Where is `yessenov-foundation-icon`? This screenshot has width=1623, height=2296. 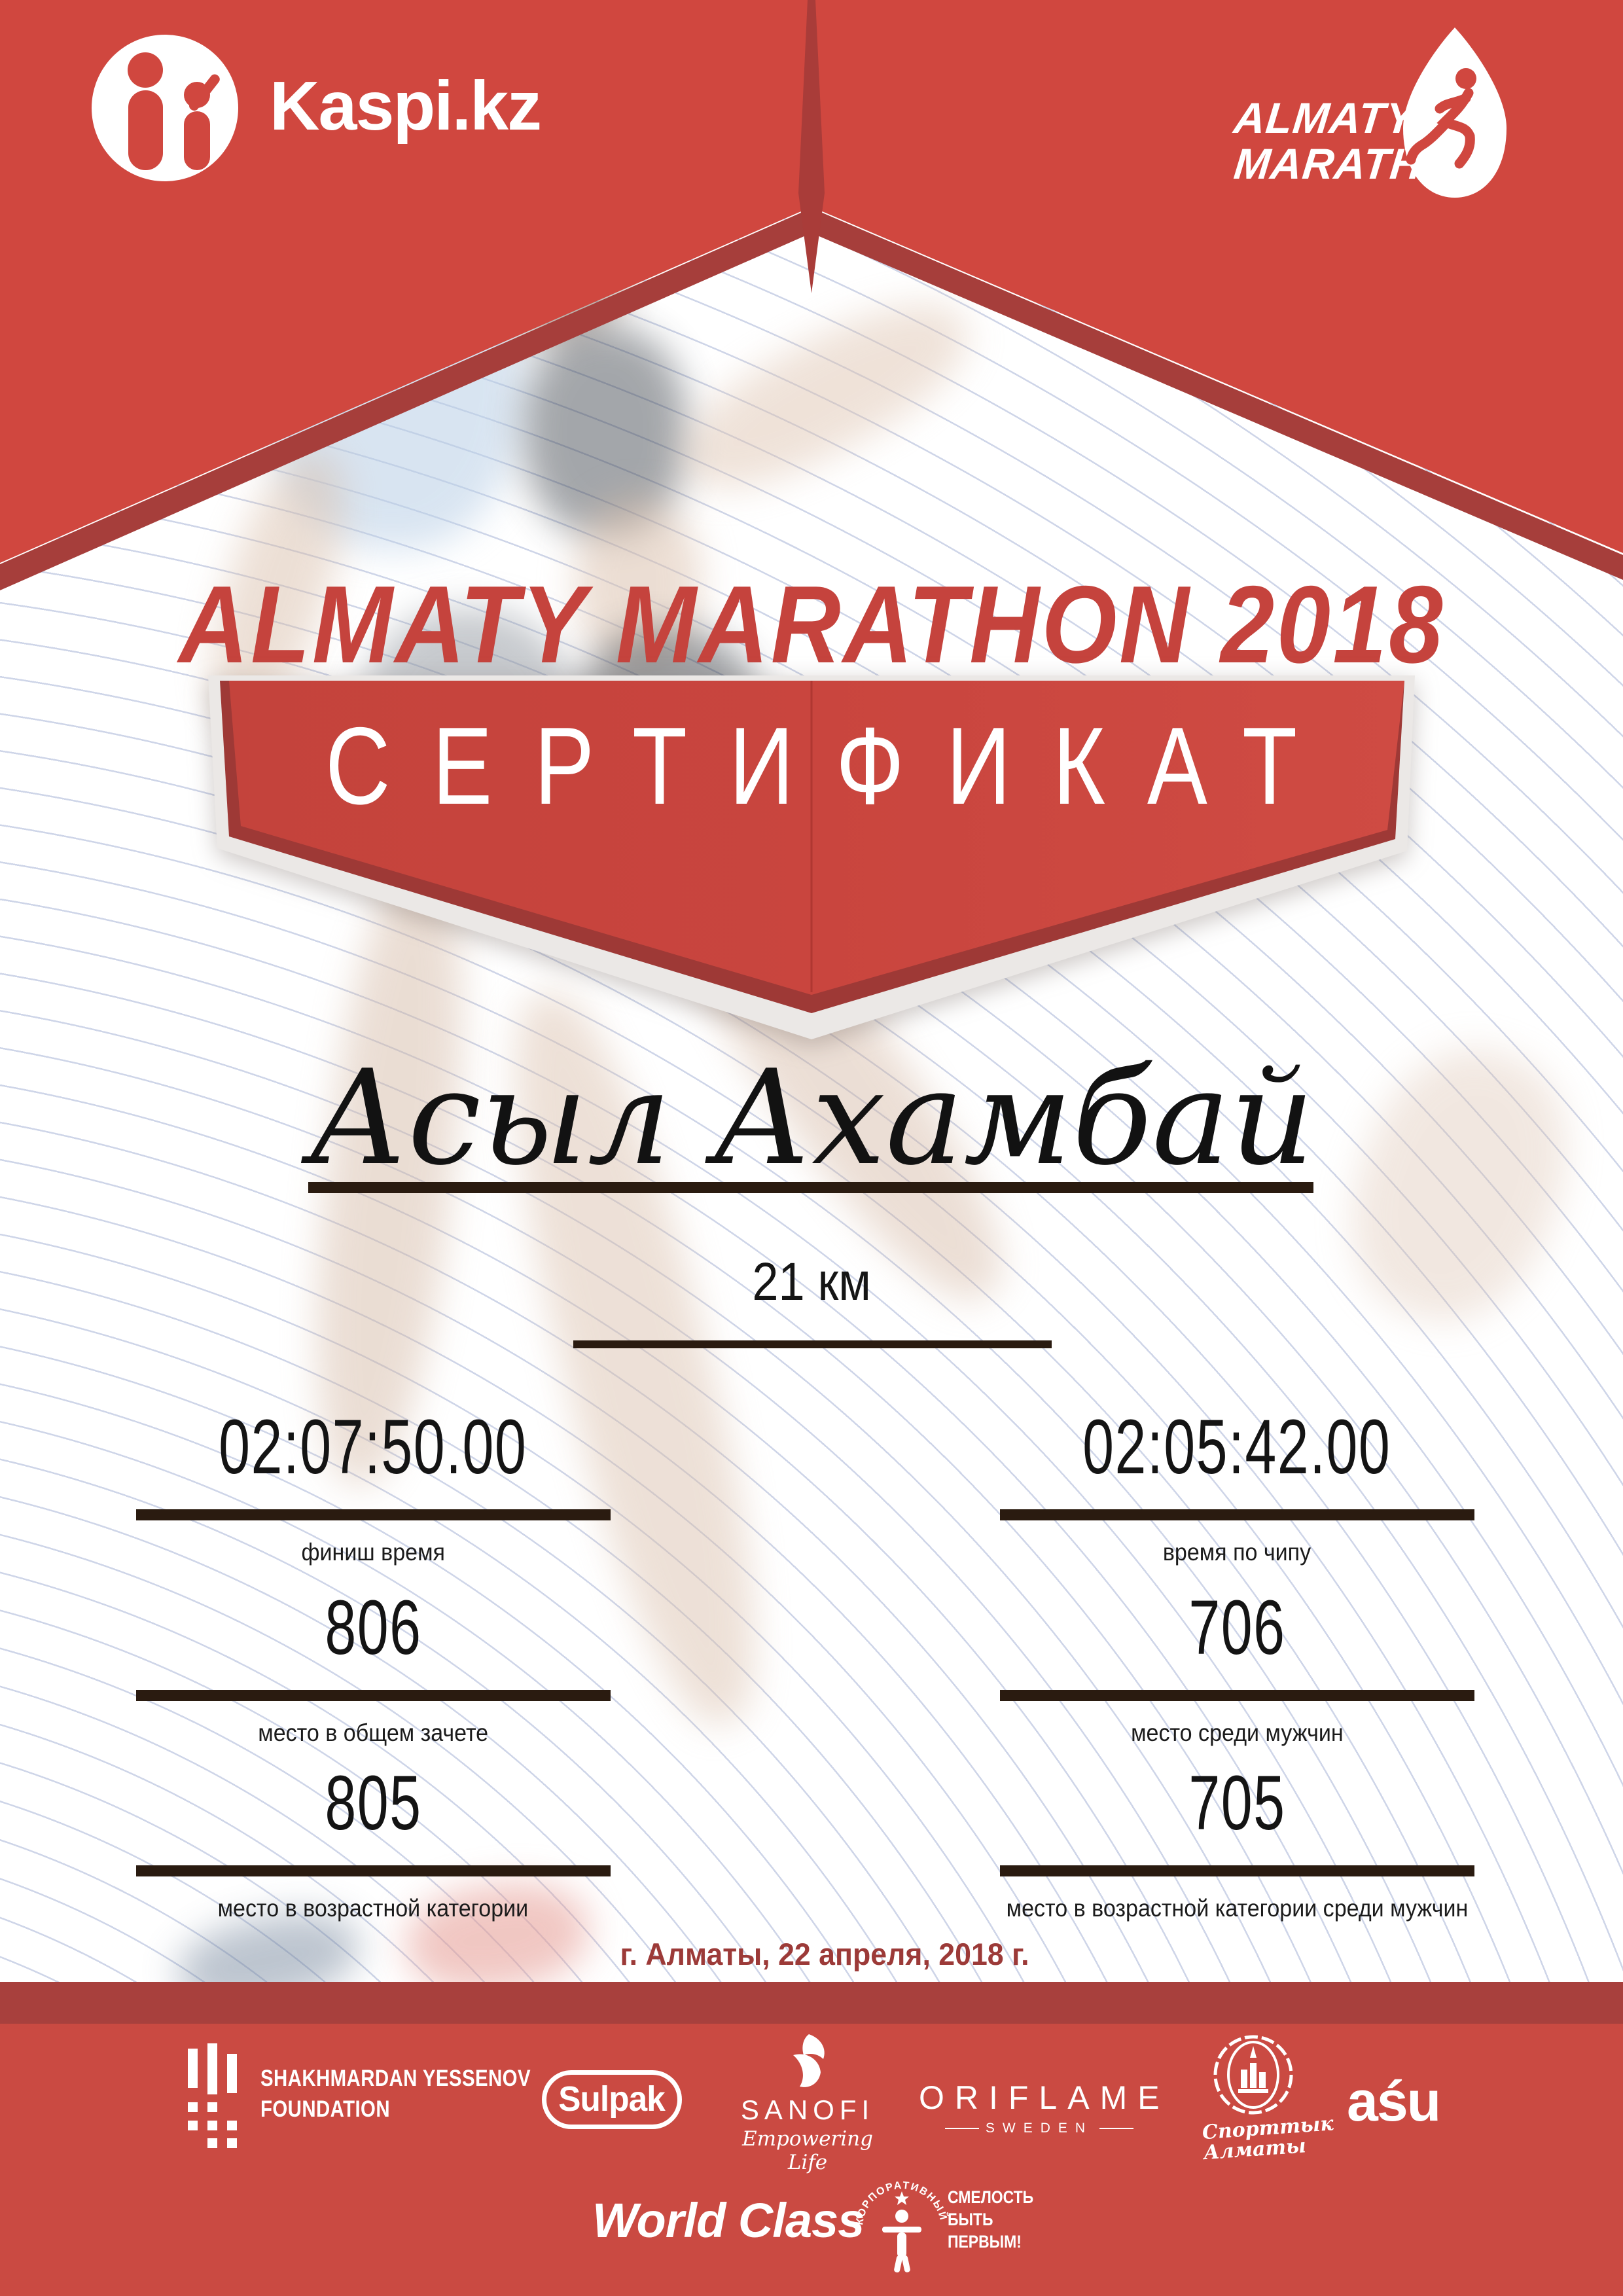
yessenov-foundation-icon is located at coordinates (213, 2095).